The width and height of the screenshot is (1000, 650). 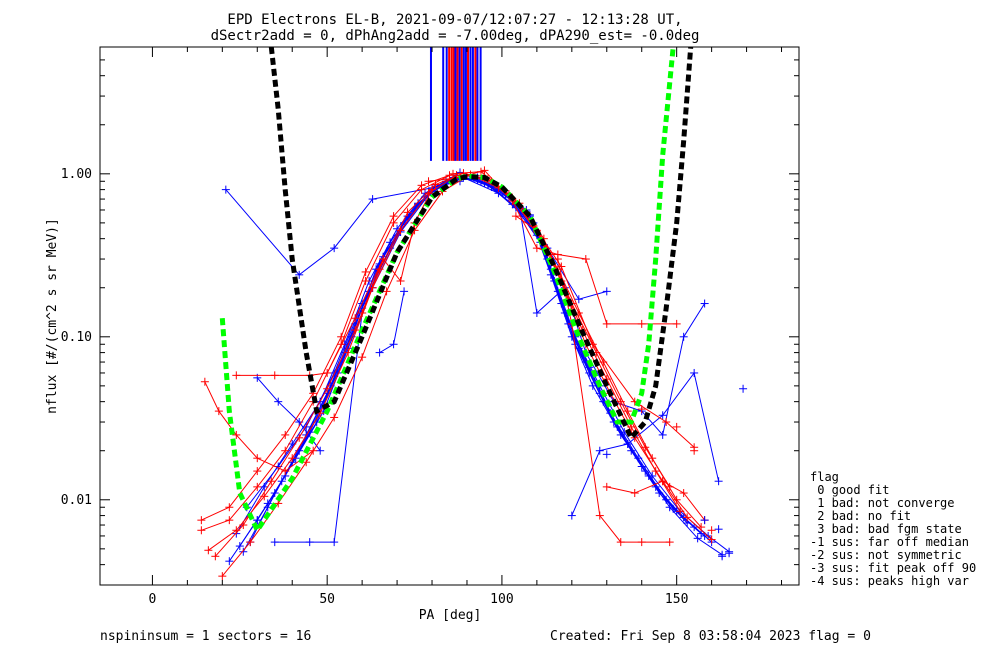 What do you see at coordinates (824, 477) in the screenshot?
I see `legend-title: flag` at bounding box center [824, 477].